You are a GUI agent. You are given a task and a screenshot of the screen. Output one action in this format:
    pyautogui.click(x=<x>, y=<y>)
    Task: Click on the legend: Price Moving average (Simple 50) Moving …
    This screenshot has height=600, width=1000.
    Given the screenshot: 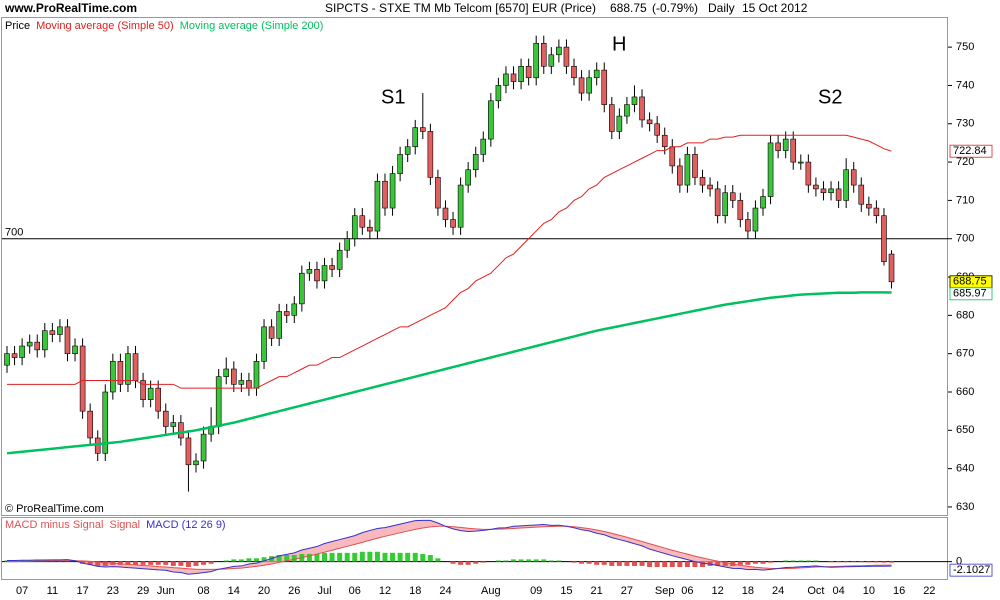 What is the action you would take?
    pyautogui.click(x=164, y=26)
    